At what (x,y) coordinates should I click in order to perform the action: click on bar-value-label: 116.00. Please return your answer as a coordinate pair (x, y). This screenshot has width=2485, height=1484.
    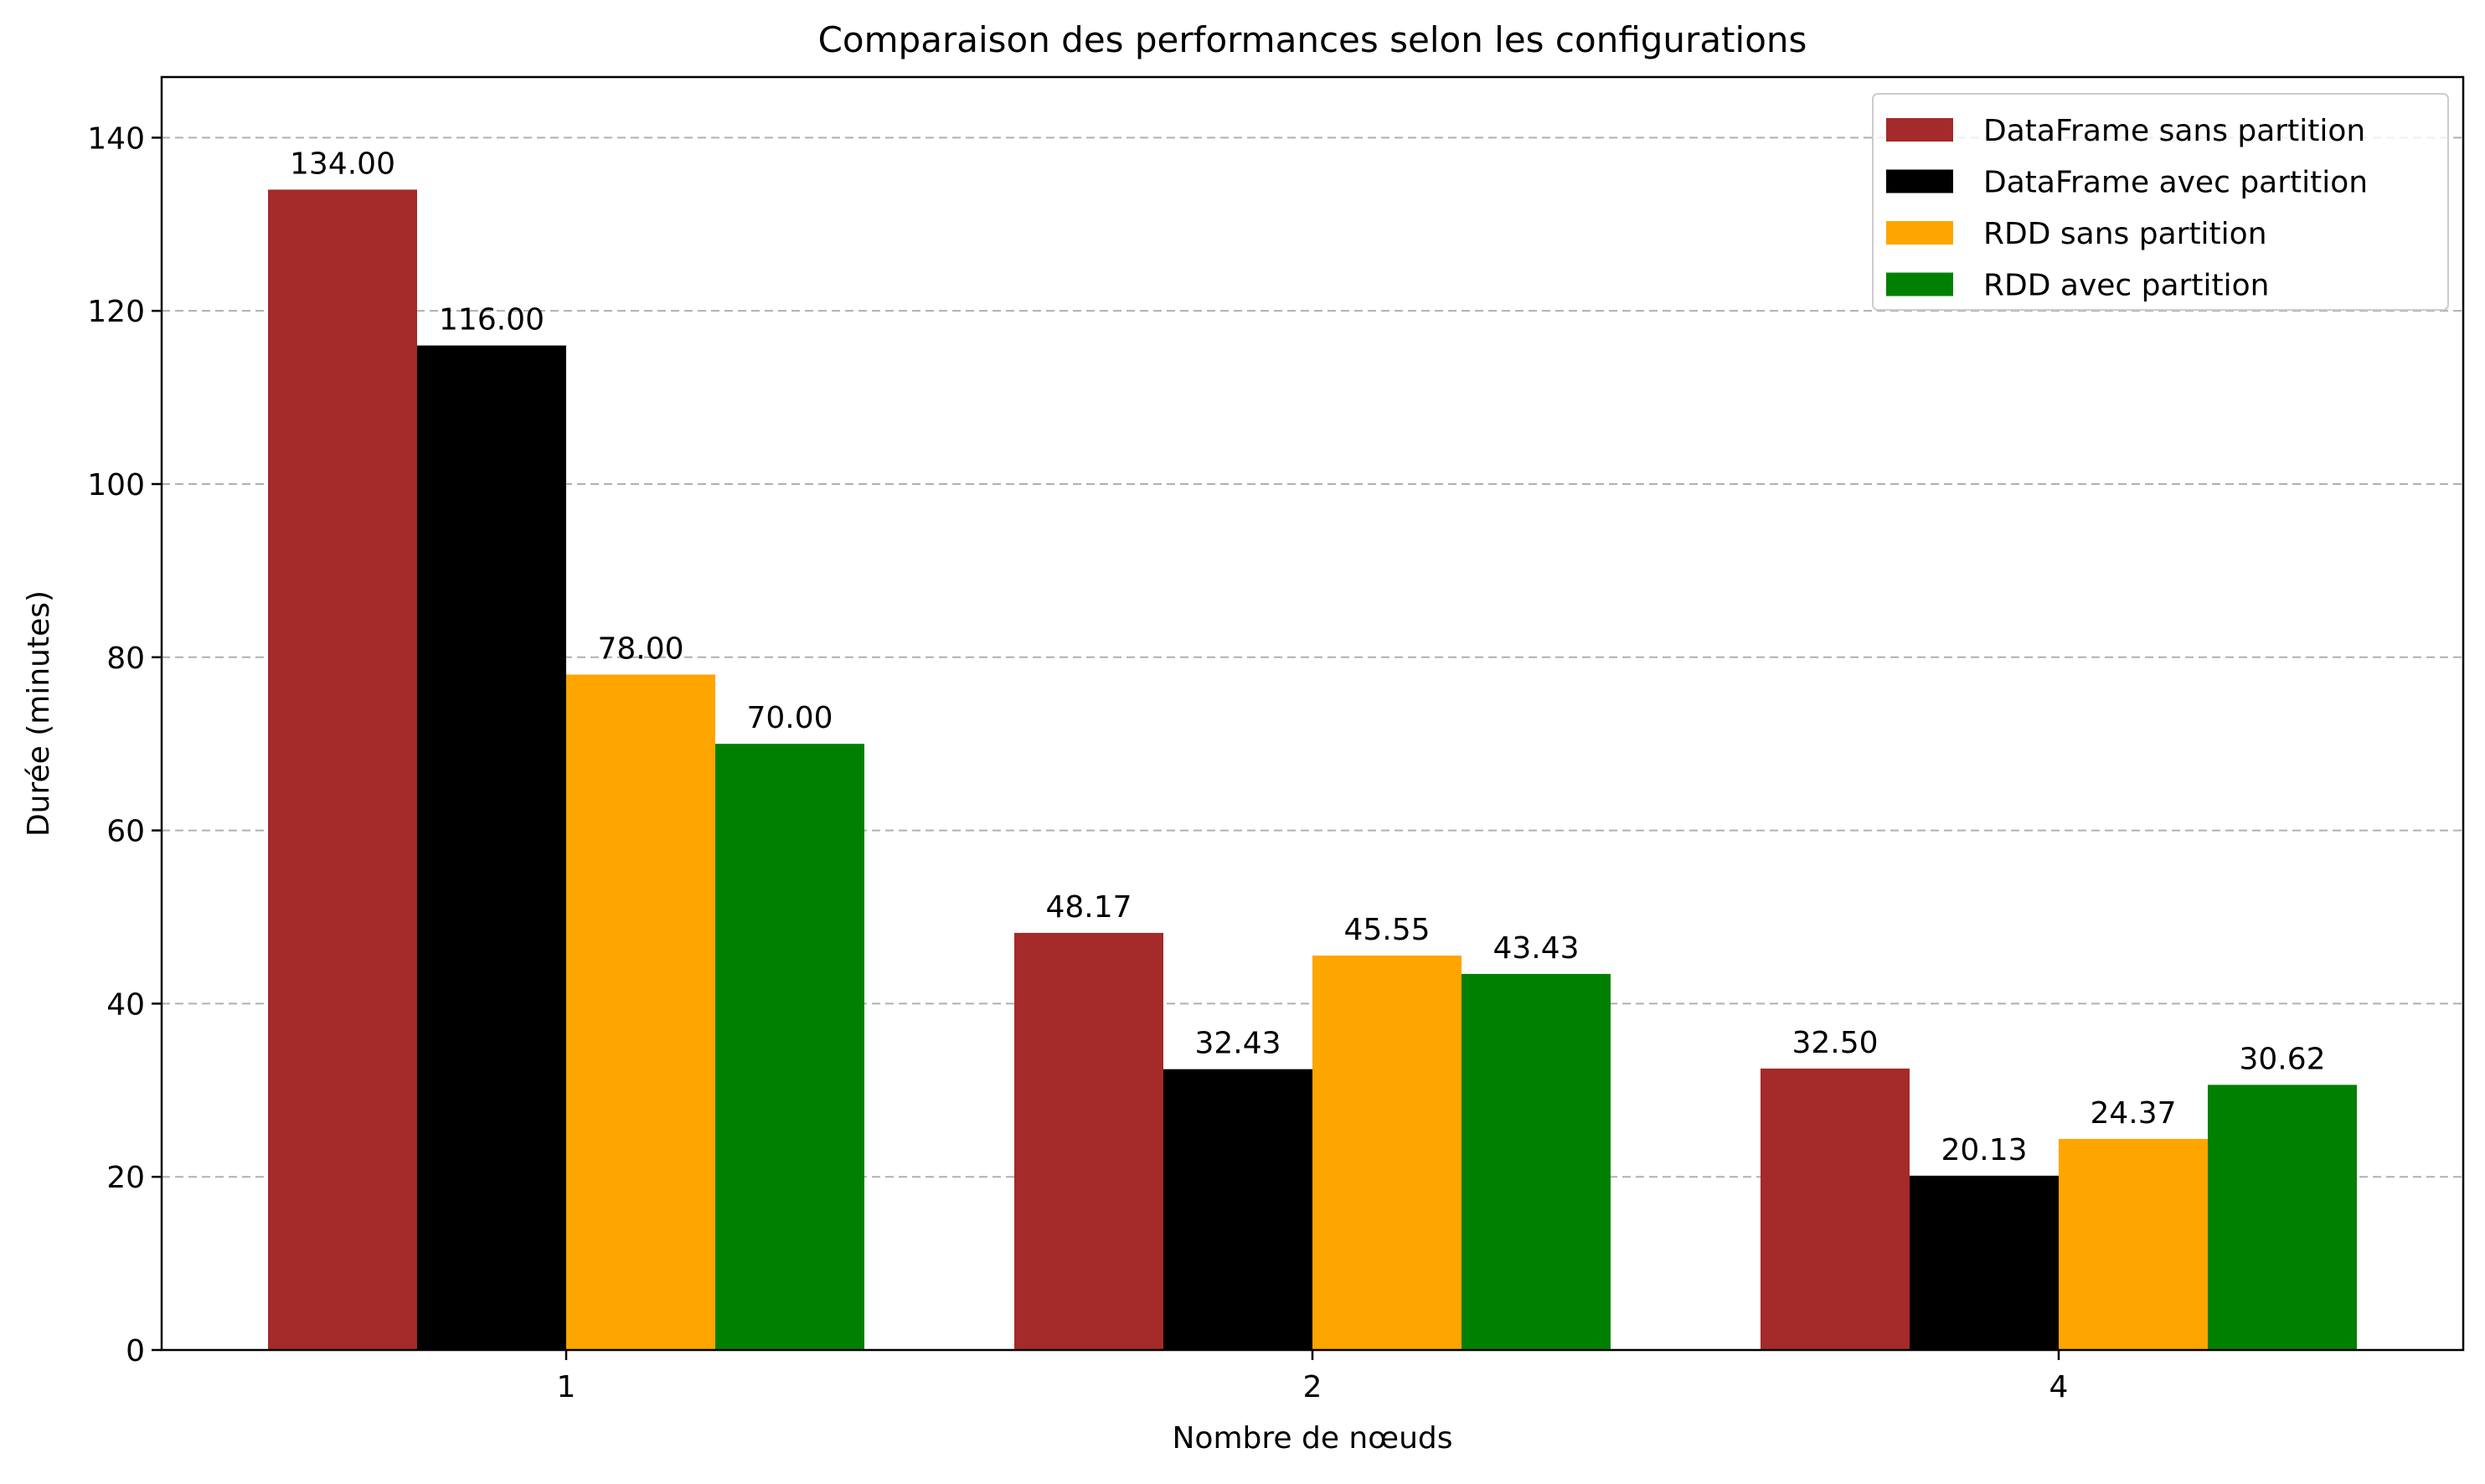
    Looking at the image, I should click on (491, 320).